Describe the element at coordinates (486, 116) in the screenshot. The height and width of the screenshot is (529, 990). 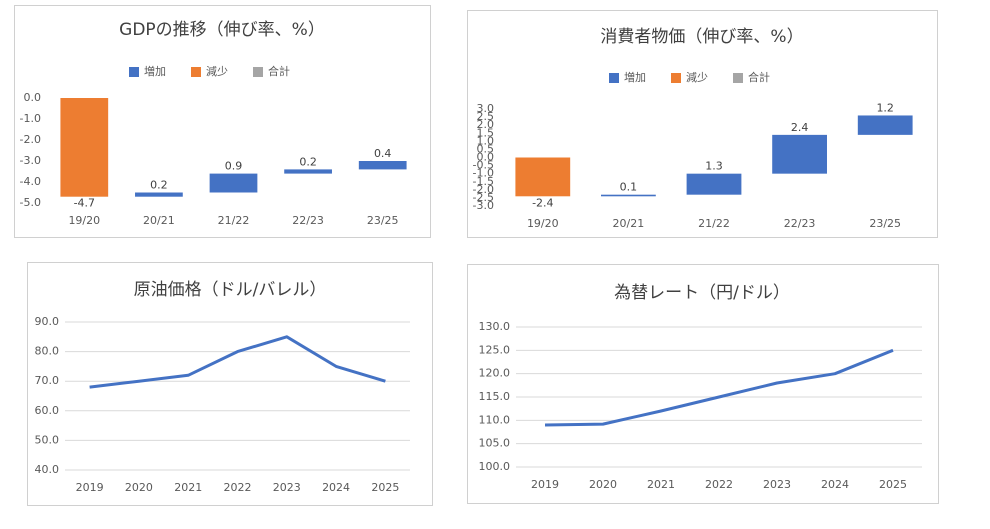
I see `y-tick-label: 2.5` at that location.